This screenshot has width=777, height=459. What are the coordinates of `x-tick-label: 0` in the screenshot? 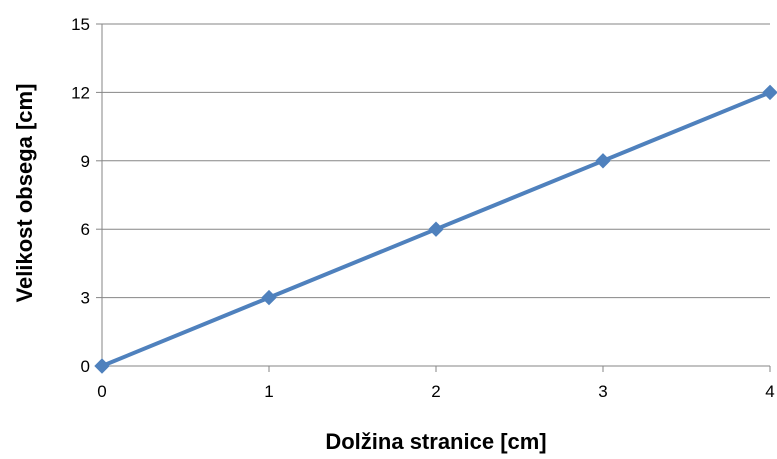 It's located at (101, 391).